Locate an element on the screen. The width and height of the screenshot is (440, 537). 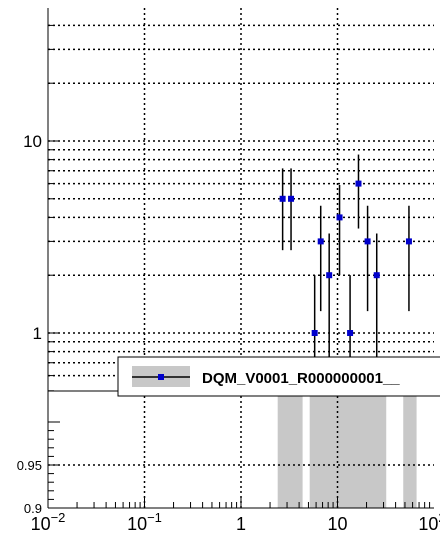
bottom-y-tick-label: 0.9 is located at coordinates (33, 508).